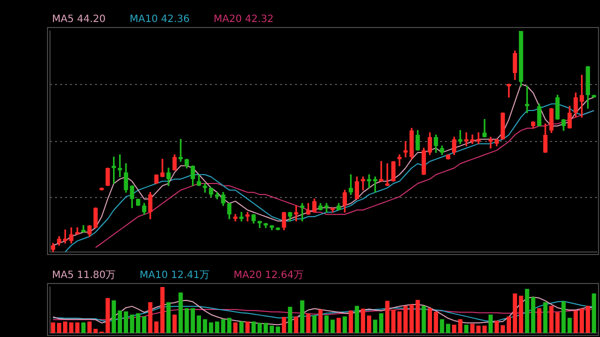  I want to click on text: MA20 42.32, so click(244, 19).